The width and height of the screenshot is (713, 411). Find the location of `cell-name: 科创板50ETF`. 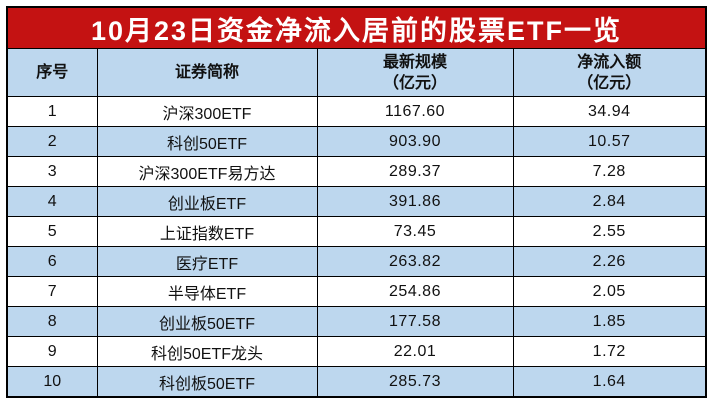

cell-name: 科创板50ETF is located at coordinates (207, 382).